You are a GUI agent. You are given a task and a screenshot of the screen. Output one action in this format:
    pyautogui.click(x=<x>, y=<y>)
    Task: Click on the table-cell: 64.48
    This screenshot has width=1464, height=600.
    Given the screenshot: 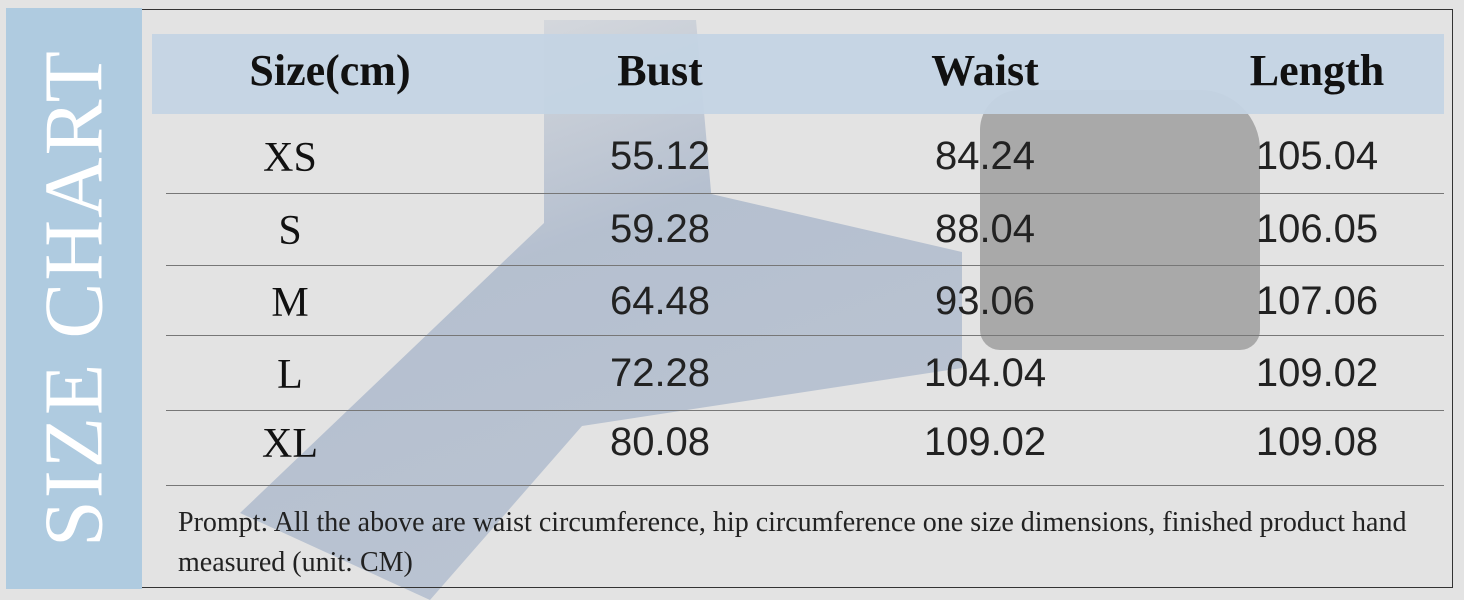 What is the action you would take?
    pyautogui.click(x=660, y=301)
    